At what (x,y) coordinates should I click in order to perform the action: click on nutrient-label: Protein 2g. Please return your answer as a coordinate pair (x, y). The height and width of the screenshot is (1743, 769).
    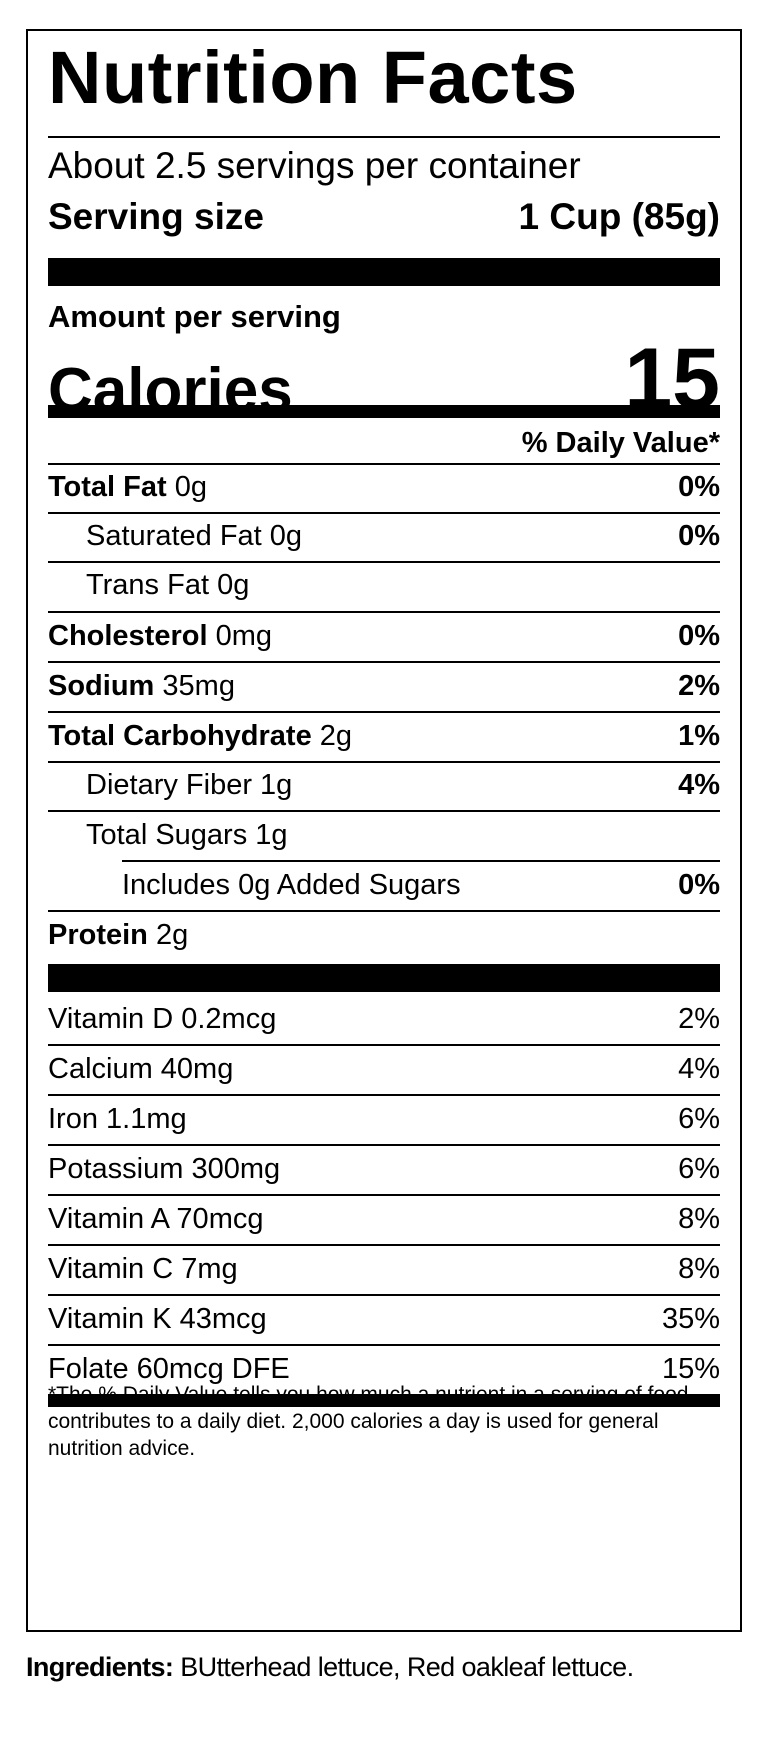
    Looking at the image, I should click on (118, 934).